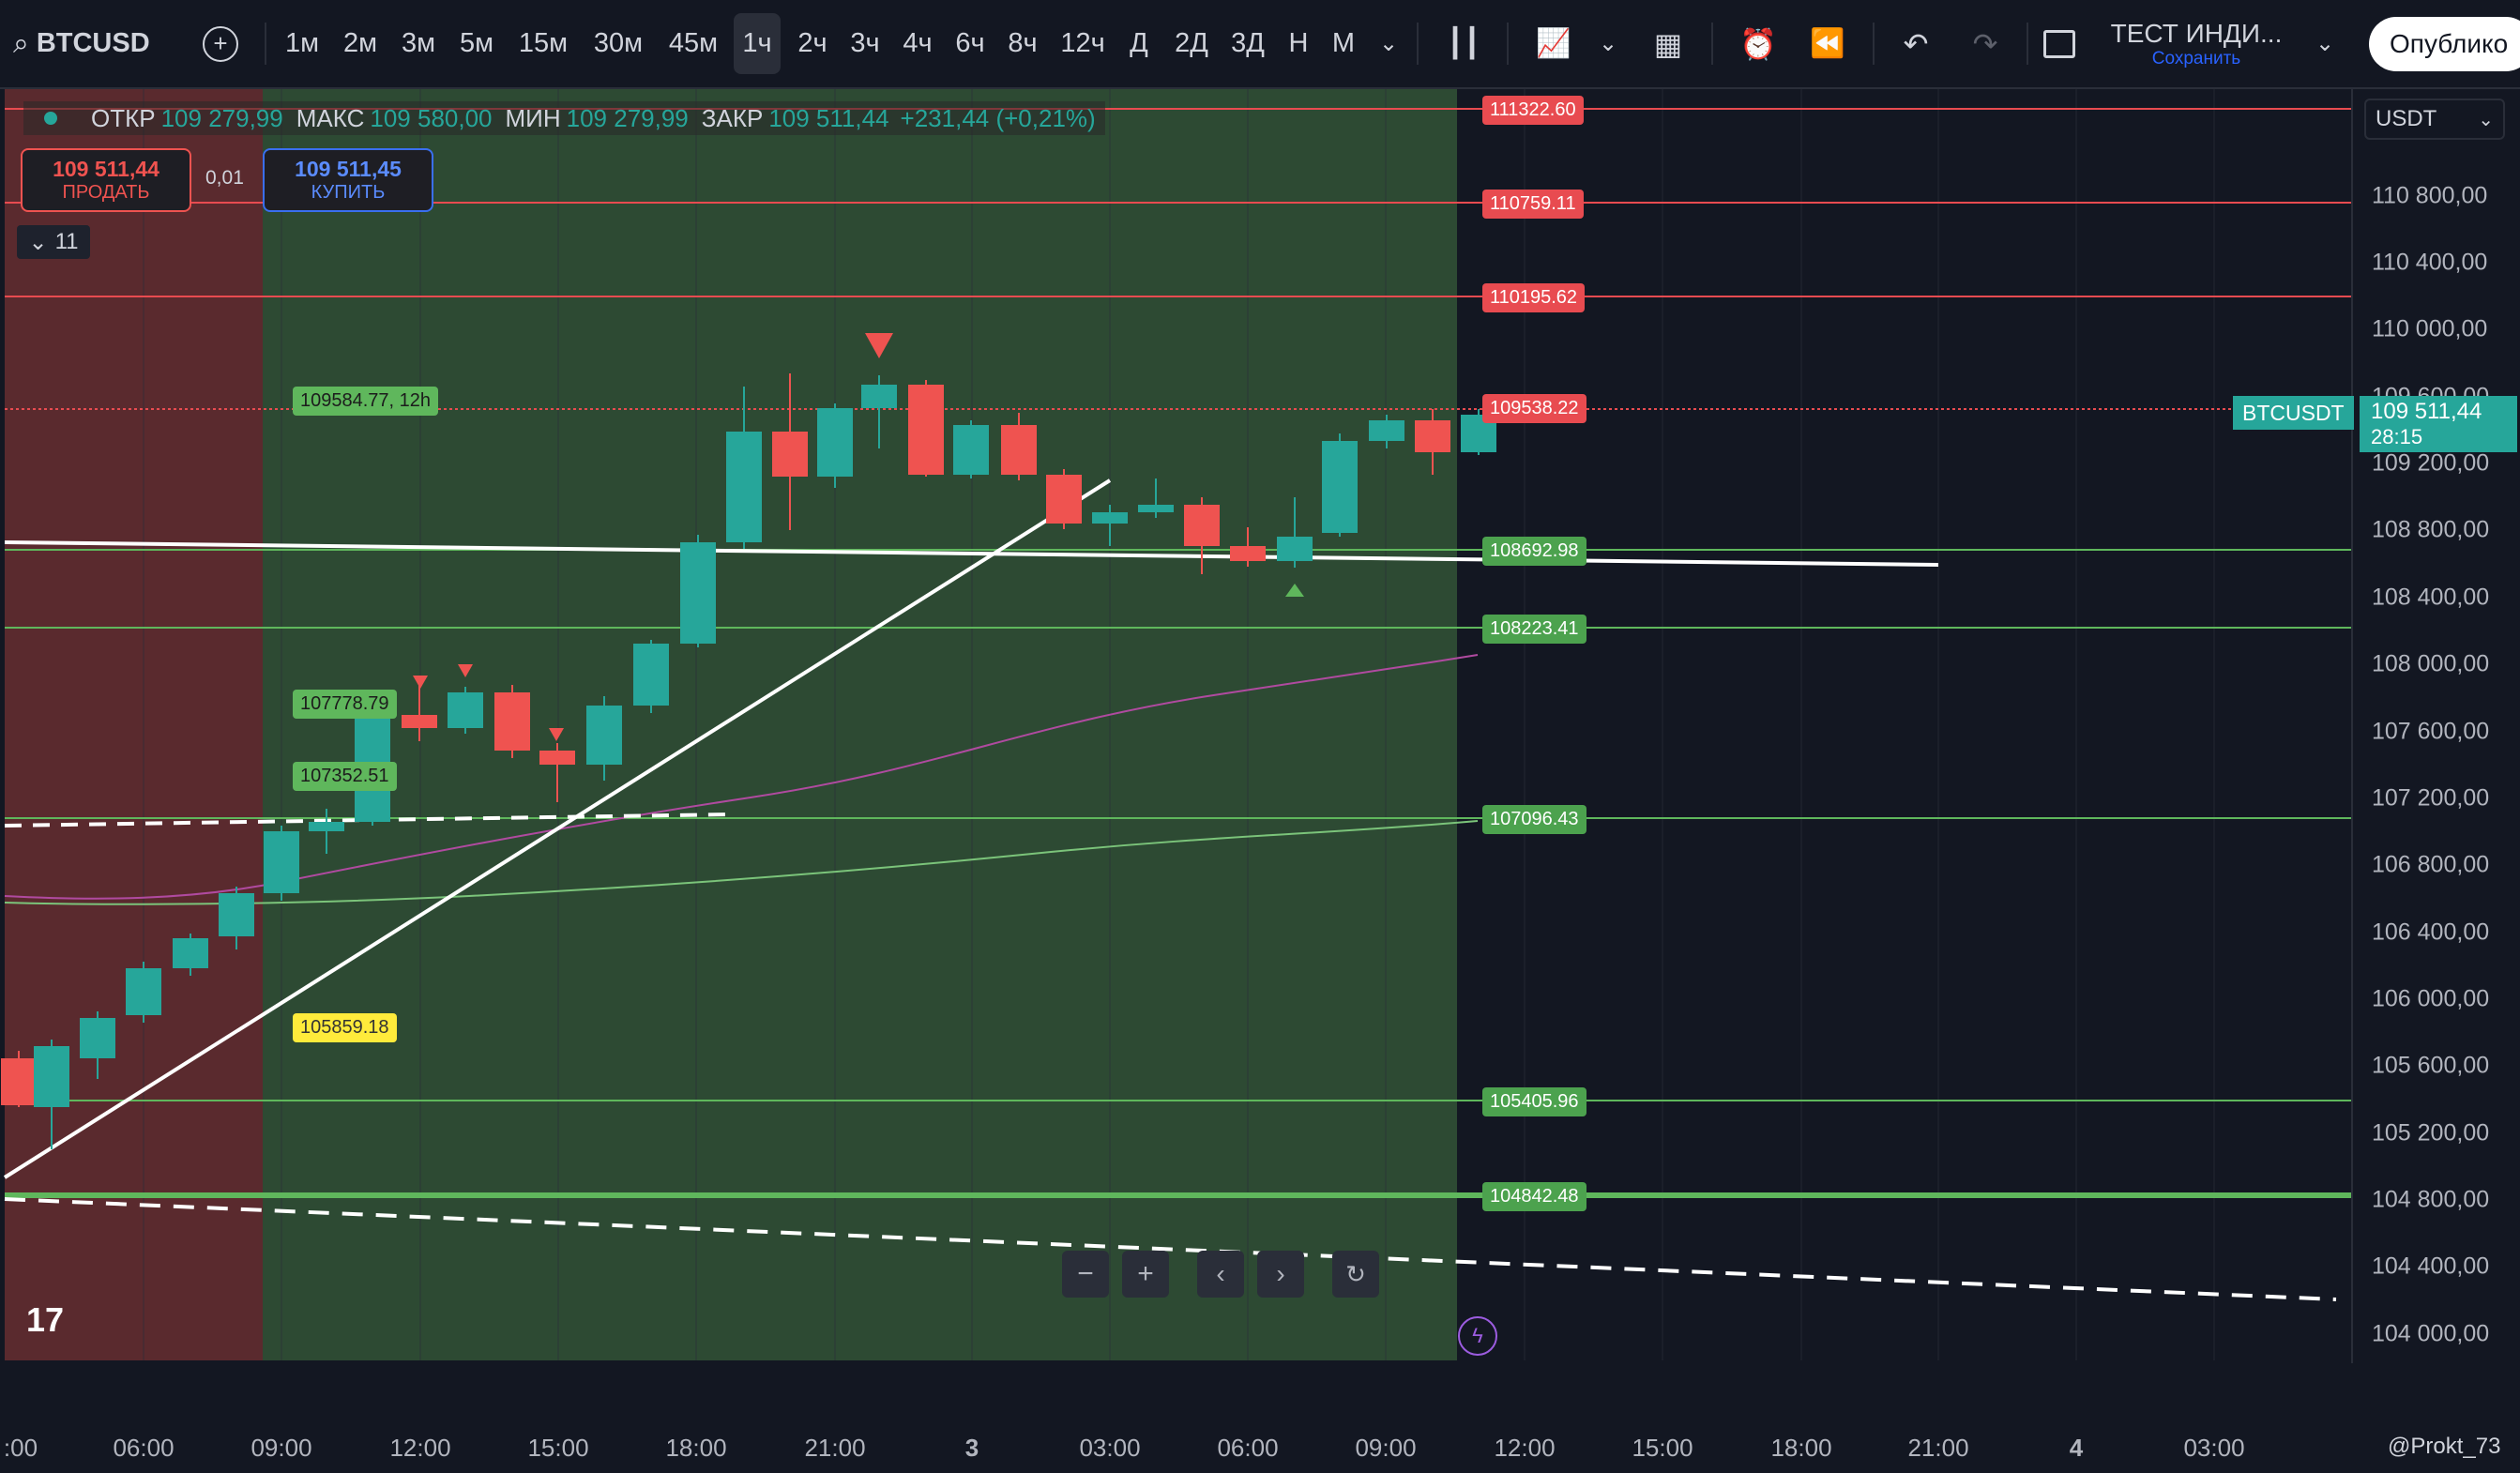  What do you see at coordinates (1247, 43) in the screenshot?
I see `interval-3d: 3Д` at bounding box center [1247, 43].